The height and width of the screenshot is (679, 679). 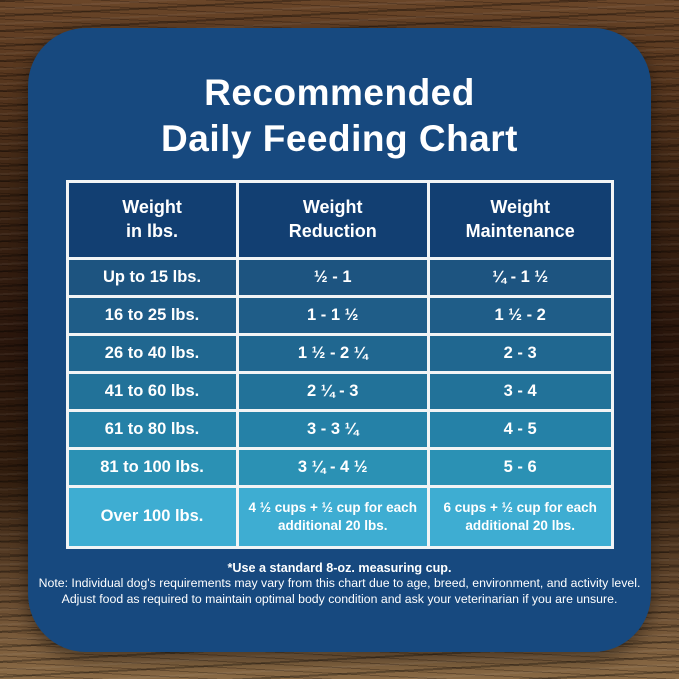 What do you see at coordinates (332, 277) in the screenshot?
I see `reduction-amount-cell: ½ - 1` at bounding box center [332, 277].